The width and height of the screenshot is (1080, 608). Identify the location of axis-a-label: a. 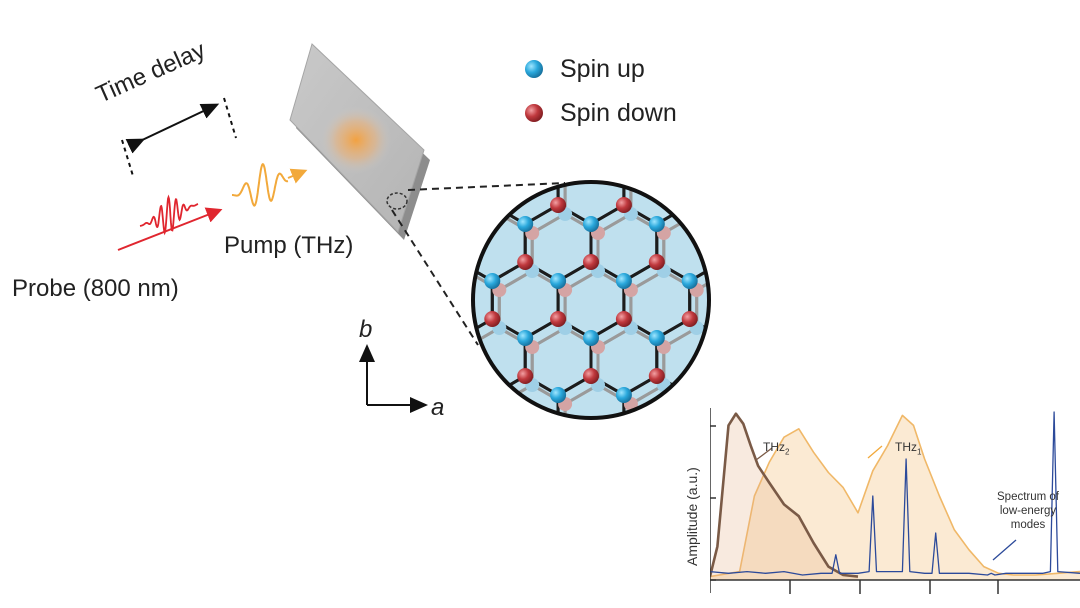
(438, 407).